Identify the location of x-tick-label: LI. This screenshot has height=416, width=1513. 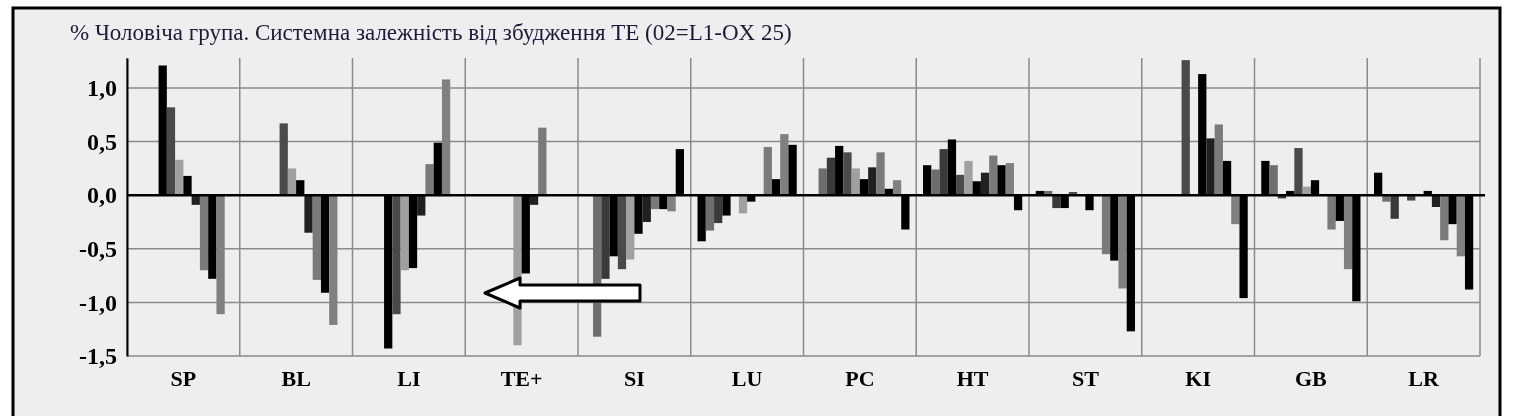
(409, 378).